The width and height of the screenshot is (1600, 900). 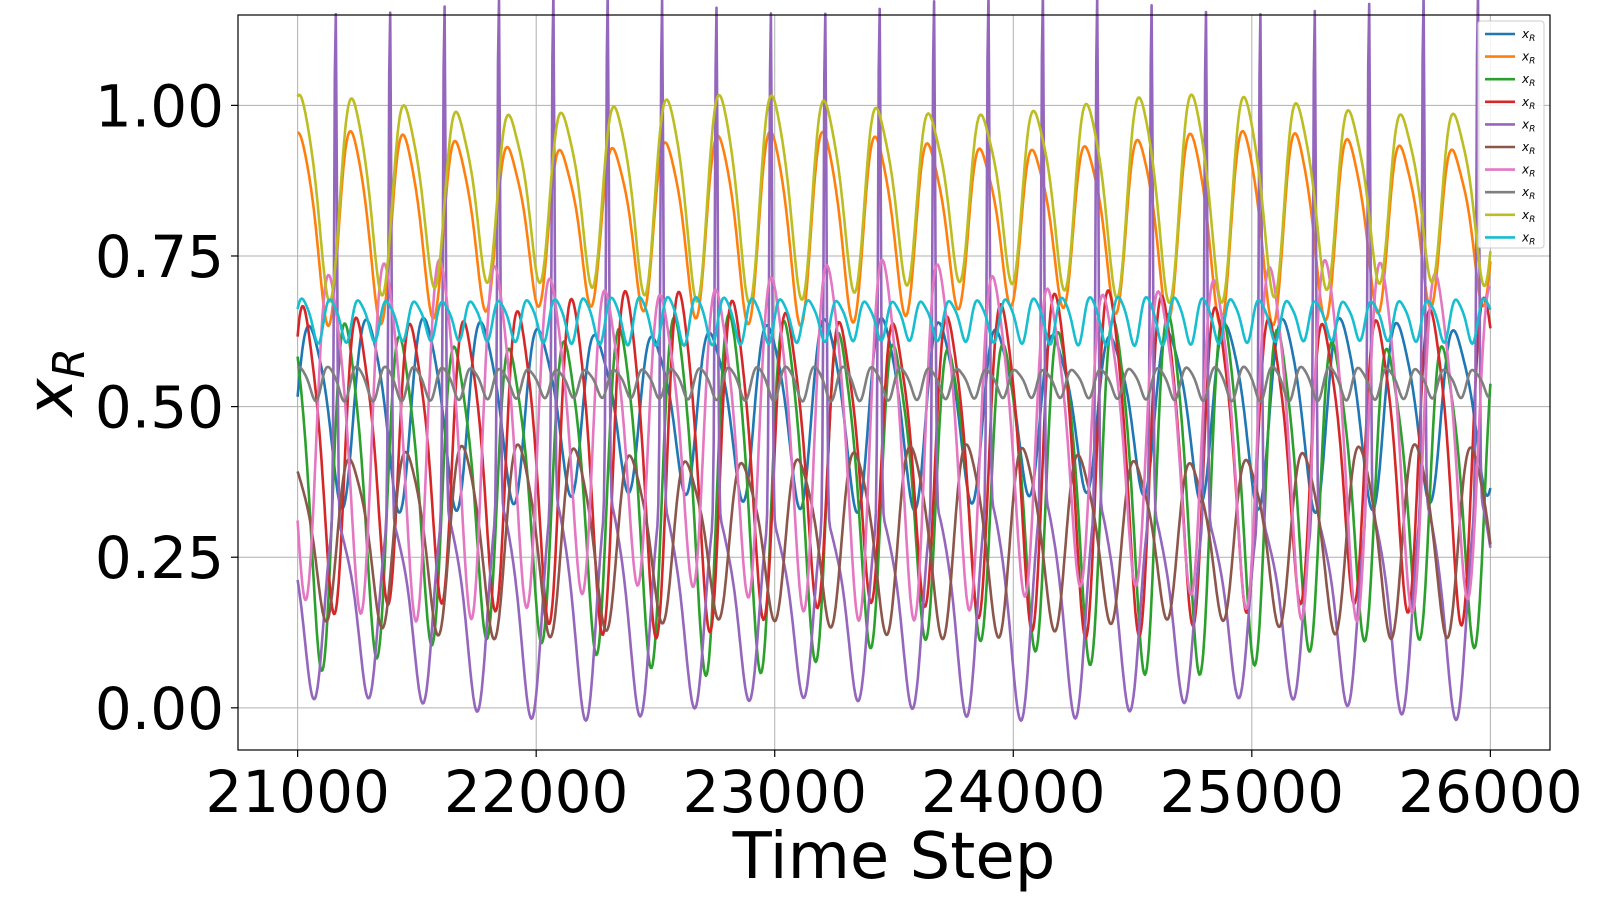 I want to click on y-tick-label: 0.00, so click(x=159, y=709).